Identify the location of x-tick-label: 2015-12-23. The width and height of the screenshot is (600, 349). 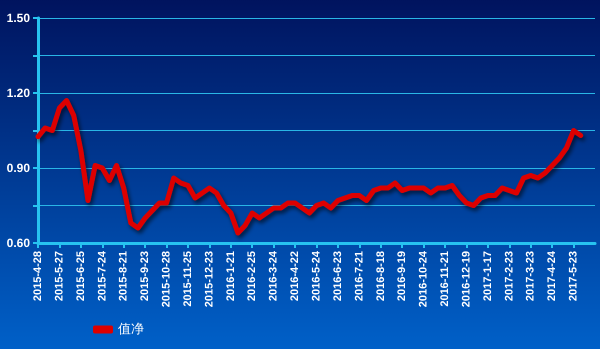
(209, 279).